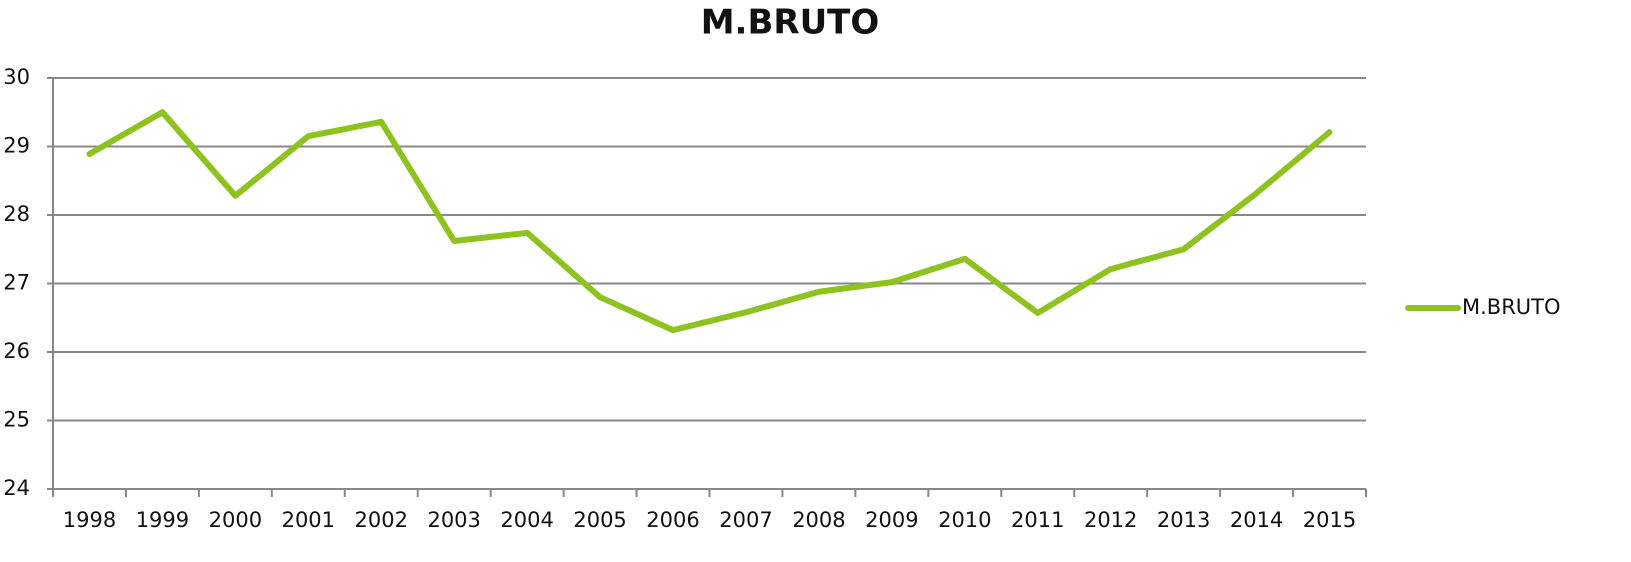 This screenshot has width=1631, height=562. What do you see at coordinates (1110, 520) in the screenshot?
I see `x-tick-label: 2012` at bounding box center [1110, 520].